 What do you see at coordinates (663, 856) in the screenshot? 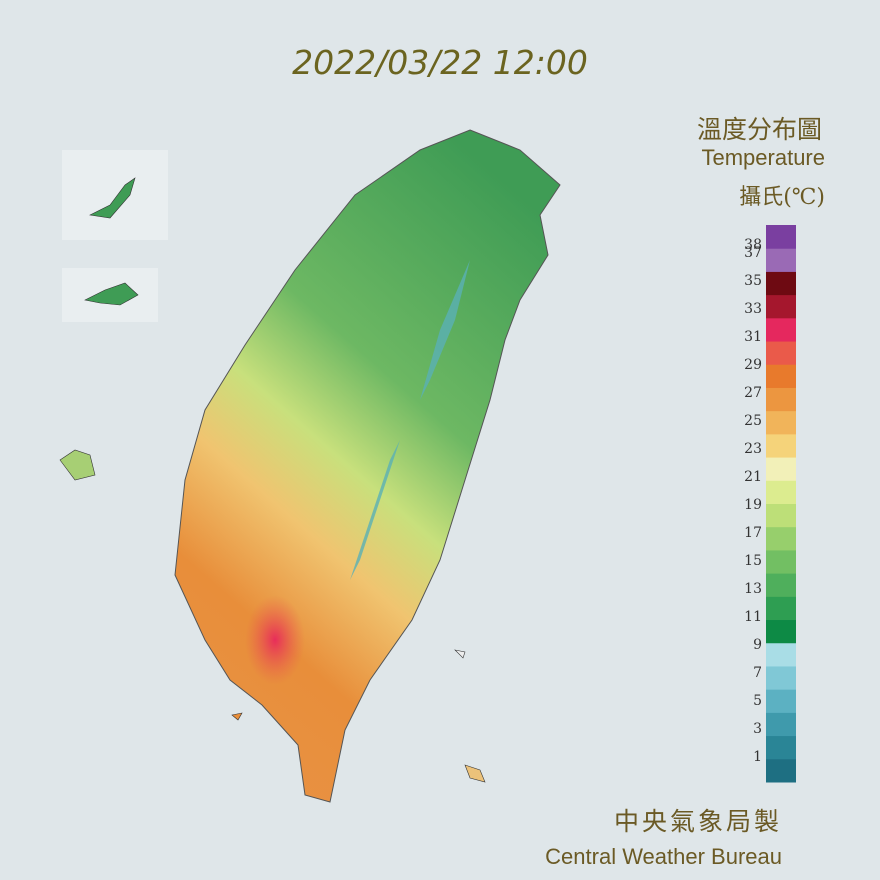
I see `credit-en: Central Weather Bureau` at bounding box center [663, 856].